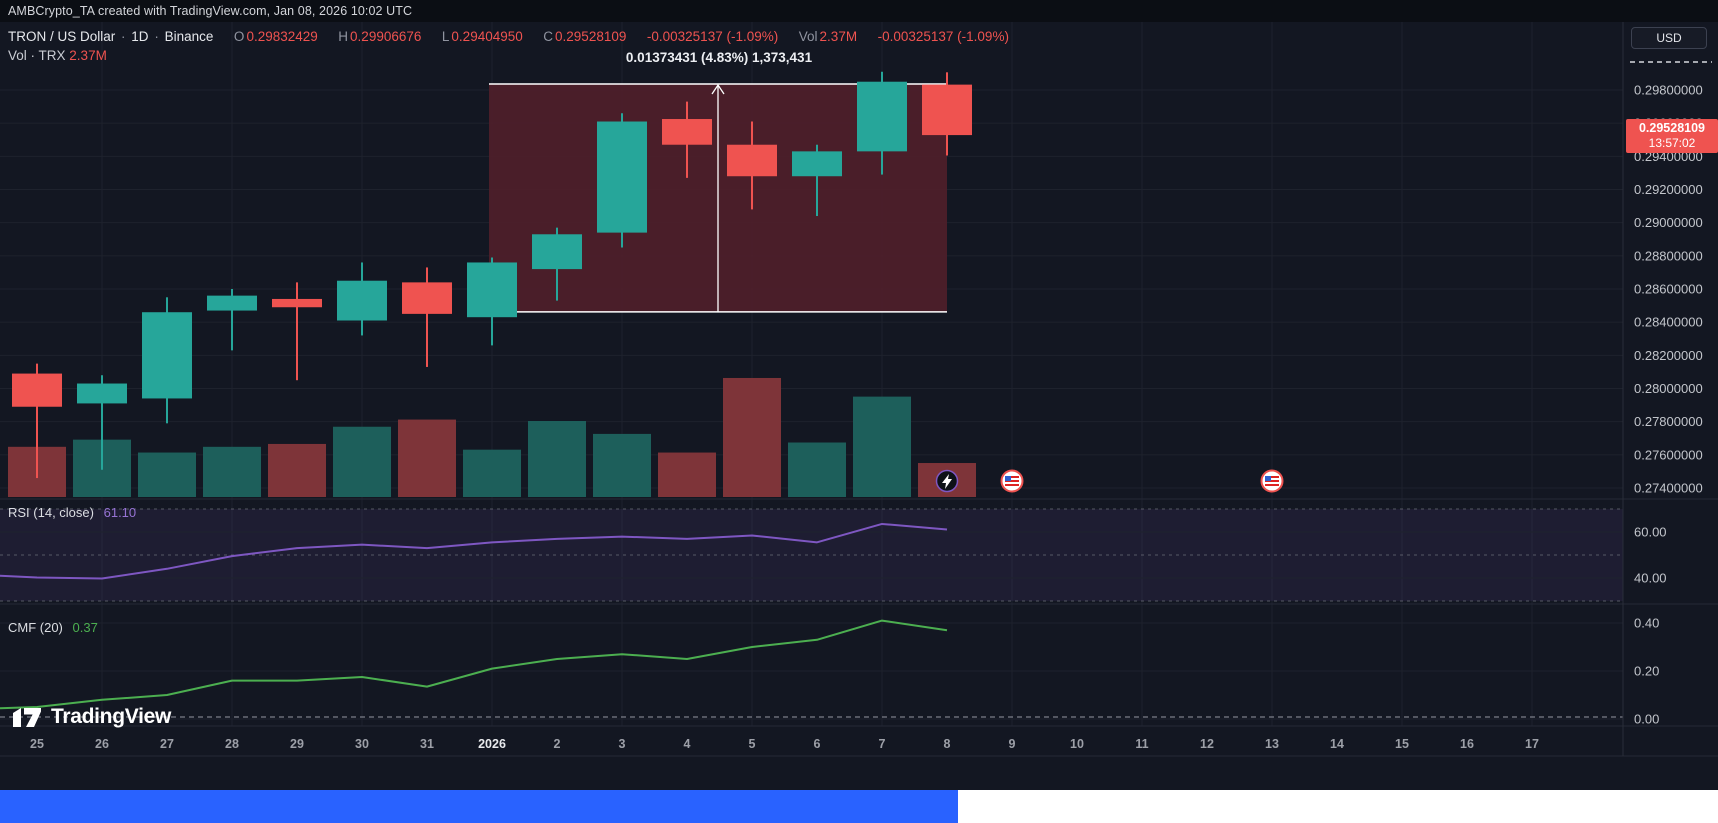 This screenshot has height=823, width=1718. What do you see at coordinates (427, 744) in the screenshot?
I see `time-axis-label: 31` at bounding box center [427, 744].